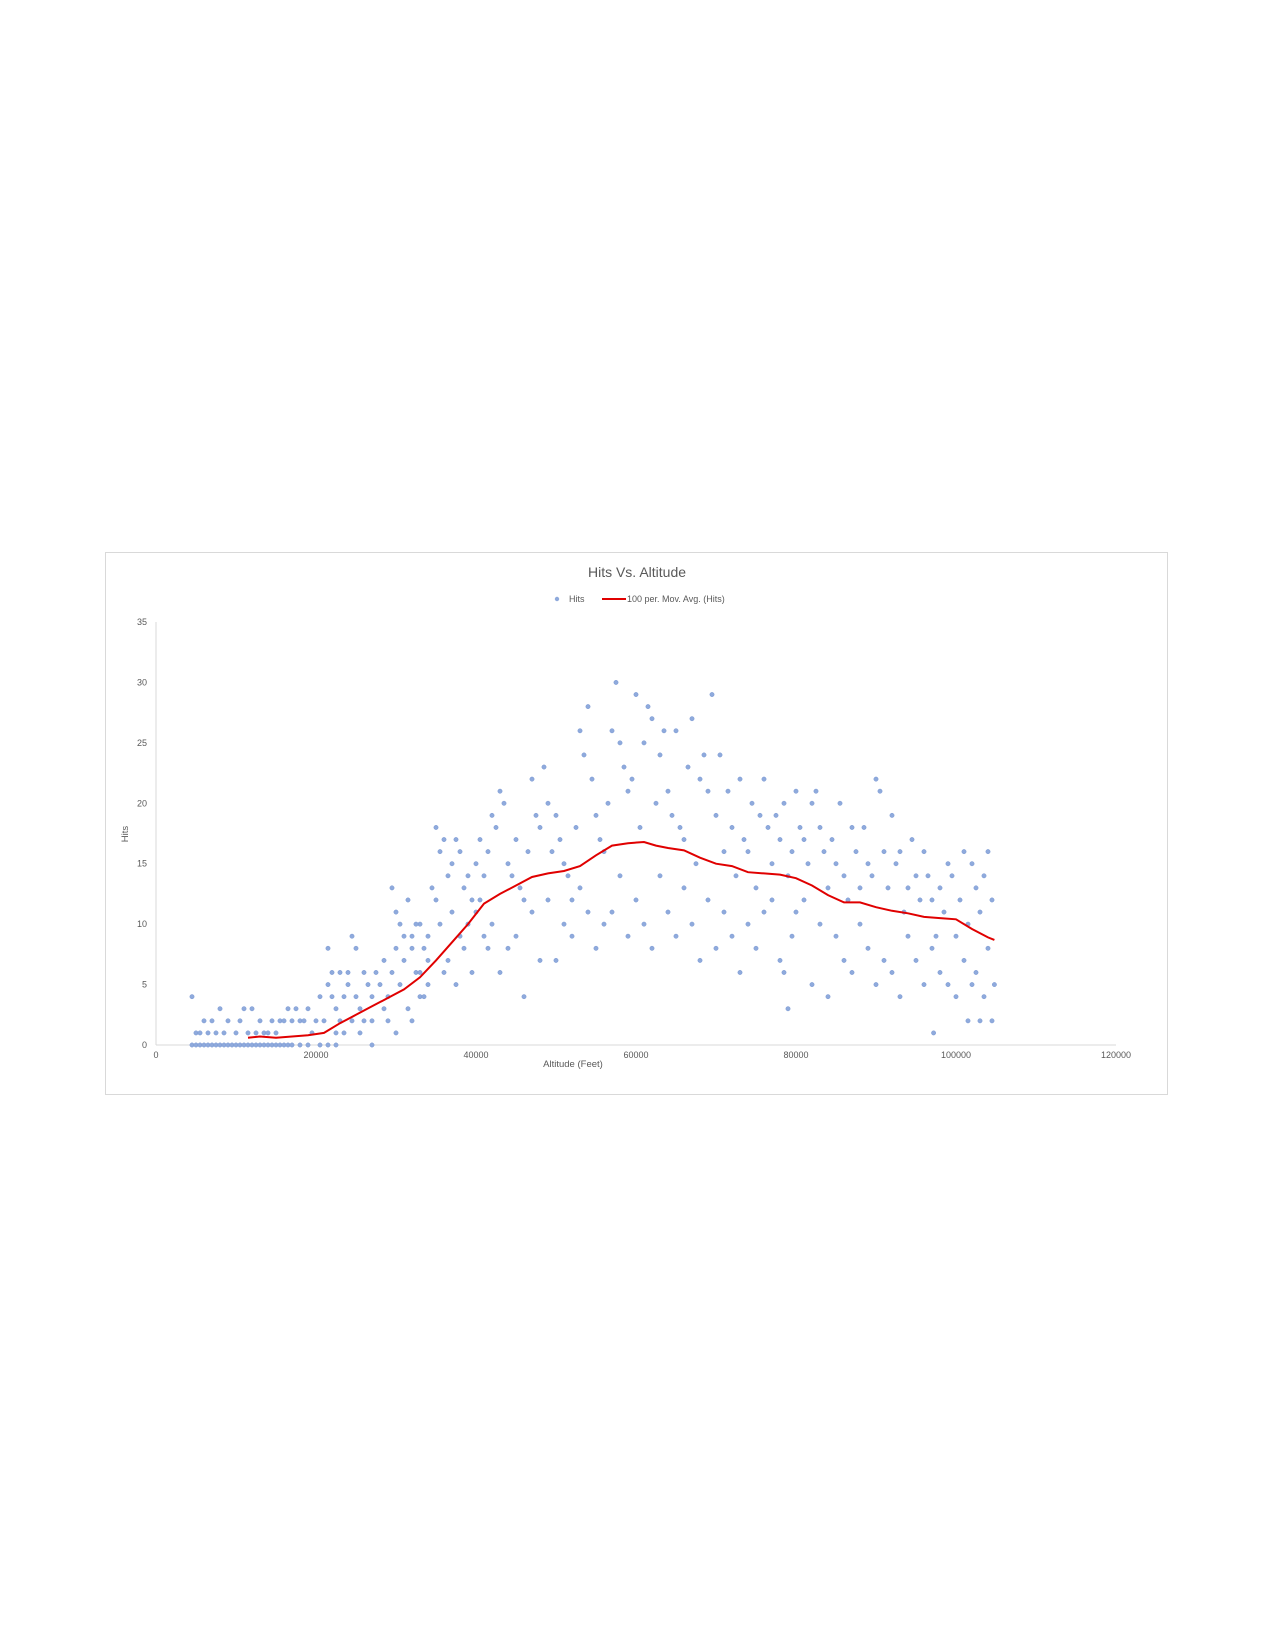  What do you see at coordinates (635, 1055) in the screenshot?
I see `x-tick-label: 60000` at bounding box center [635, 1055].